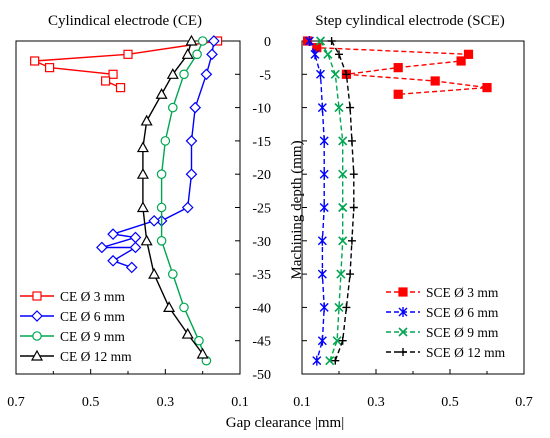 The width and height of the screenshot is (550, 438). I want to click on sce-legend-label: SCE Ø 12 mm, so click(466, 352).